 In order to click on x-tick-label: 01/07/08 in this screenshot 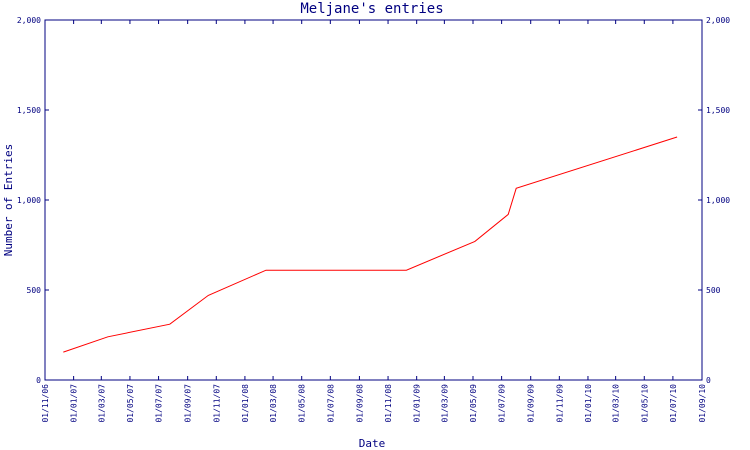, I will do `click(330, 403)`.